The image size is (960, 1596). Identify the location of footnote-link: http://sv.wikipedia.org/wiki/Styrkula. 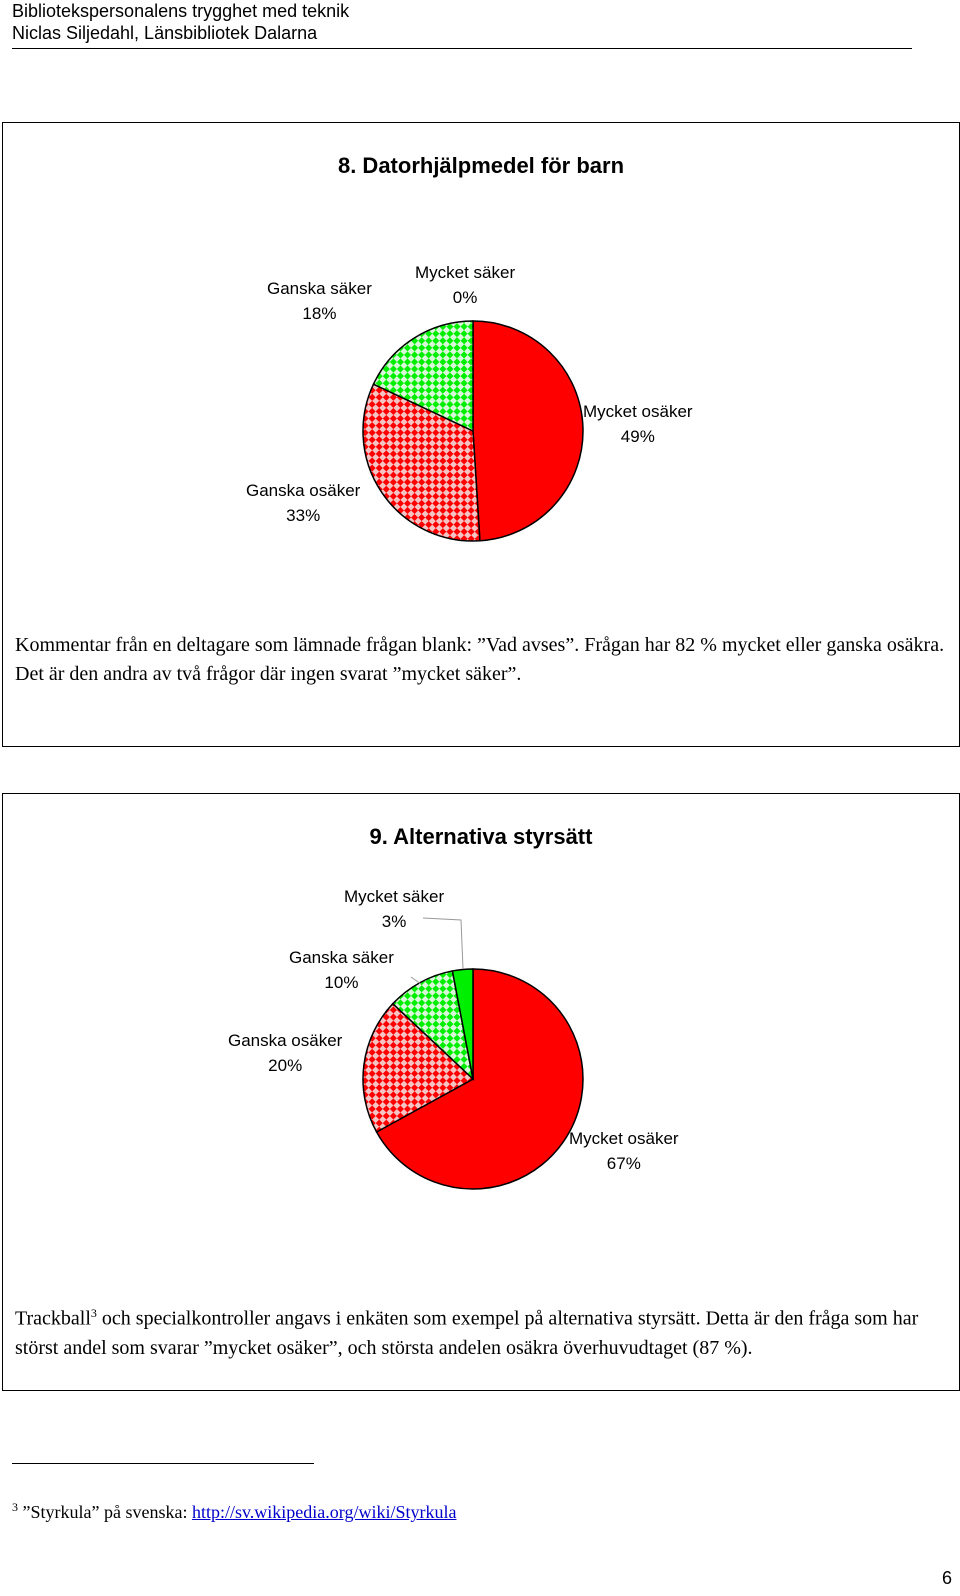
(324, 1512).